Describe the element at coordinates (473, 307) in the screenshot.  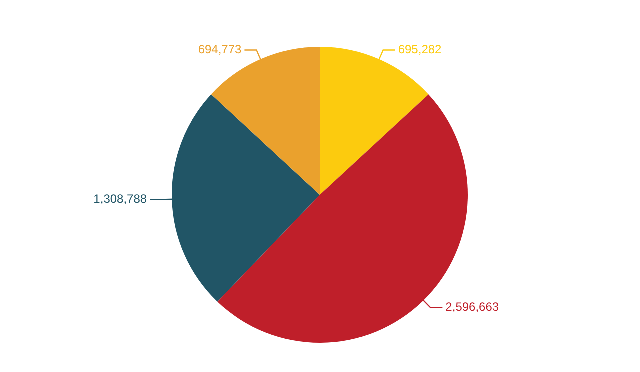
I see `data-label: 2,596,663` at that location.